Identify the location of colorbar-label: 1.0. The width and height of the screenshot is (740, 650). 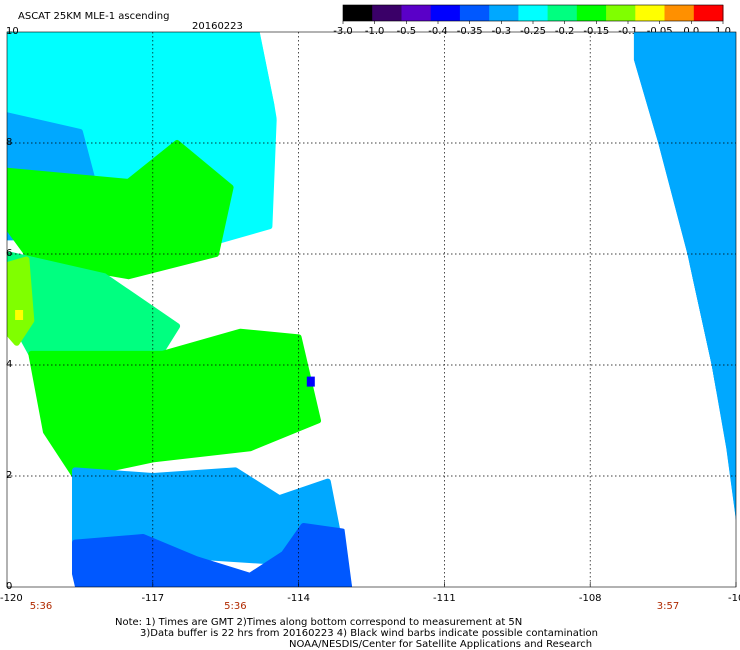
(723, 31).